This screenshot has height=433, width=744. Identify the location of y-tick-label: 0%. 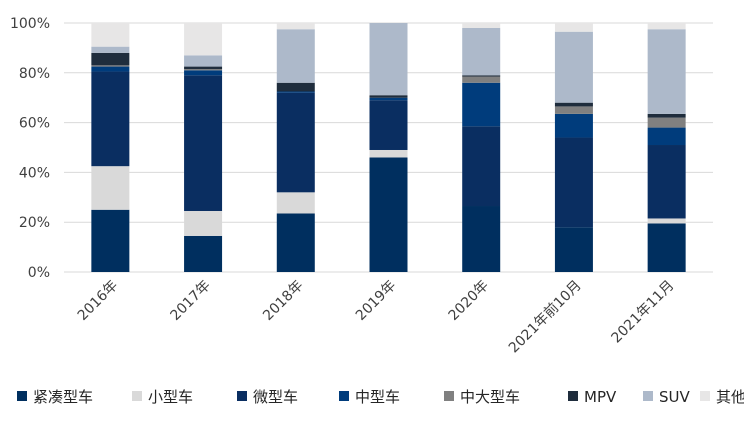
(39, 273).